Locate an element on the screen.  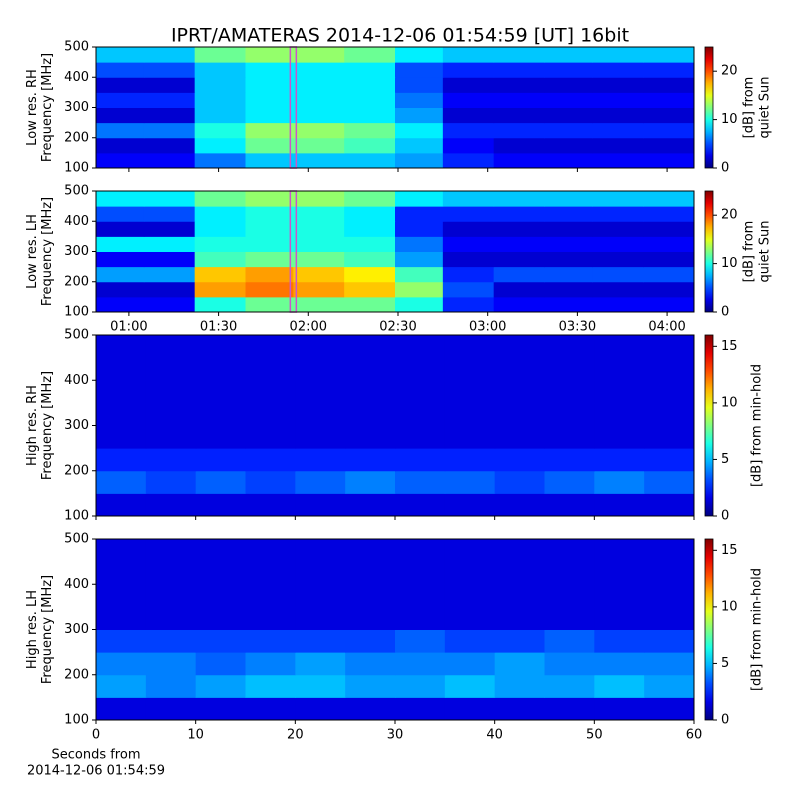
colorbar-tick-label: 15 is located at coordinates (729, 550).